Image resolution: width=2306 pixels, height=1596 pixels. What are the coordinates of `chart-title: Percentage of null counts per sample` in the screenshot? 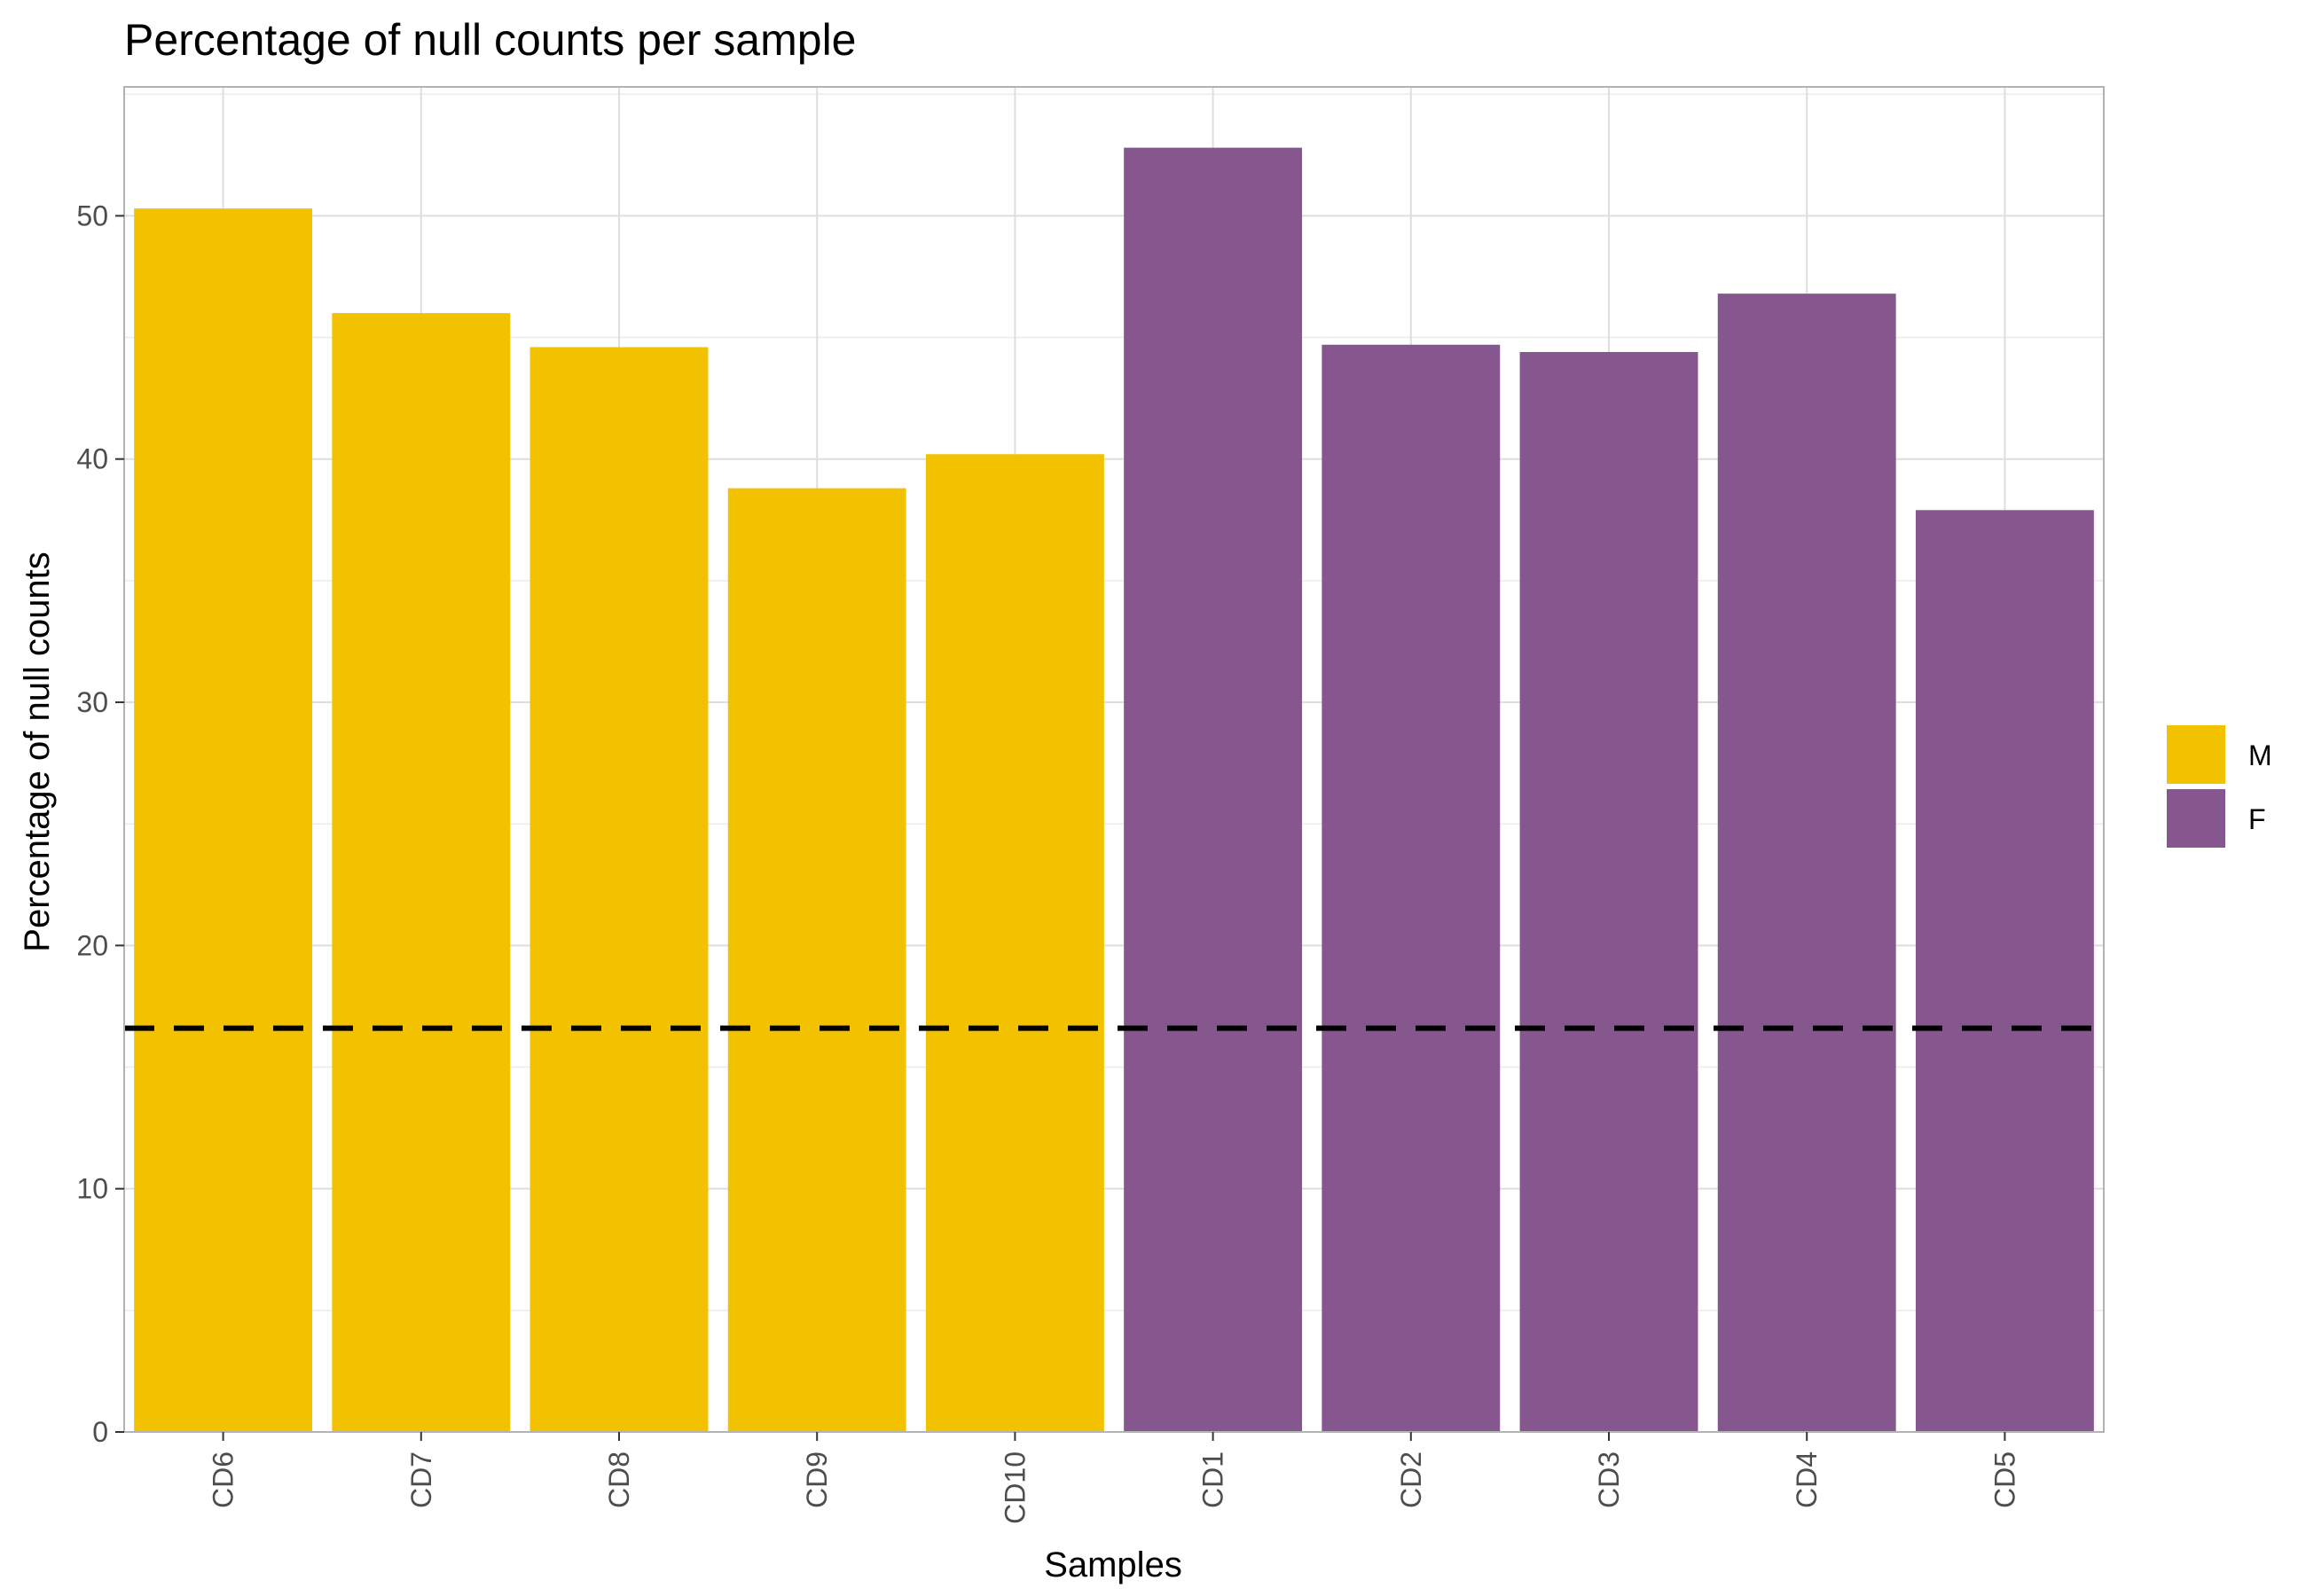 It's located at (491, 40).